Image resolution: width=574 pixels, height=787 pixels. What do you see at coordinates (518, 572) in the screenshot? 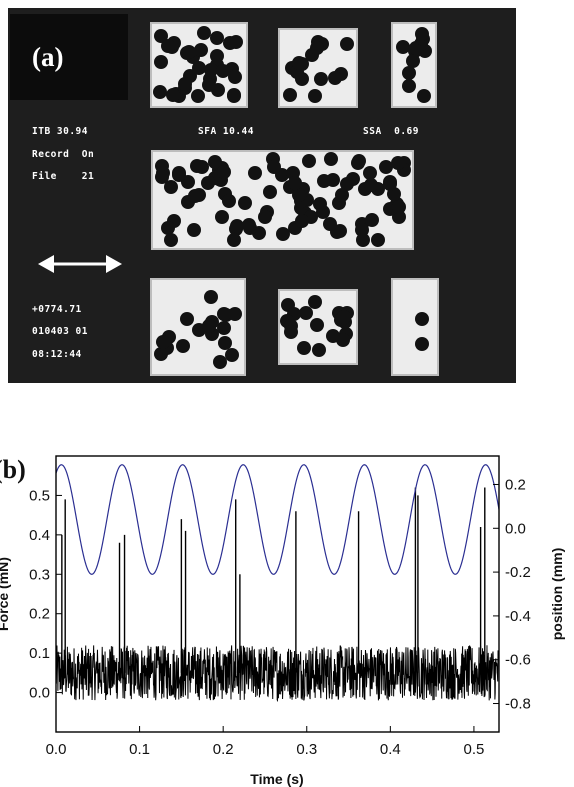
I see `y-right-tick-label: -0.2` at bounding box center [518, 572].